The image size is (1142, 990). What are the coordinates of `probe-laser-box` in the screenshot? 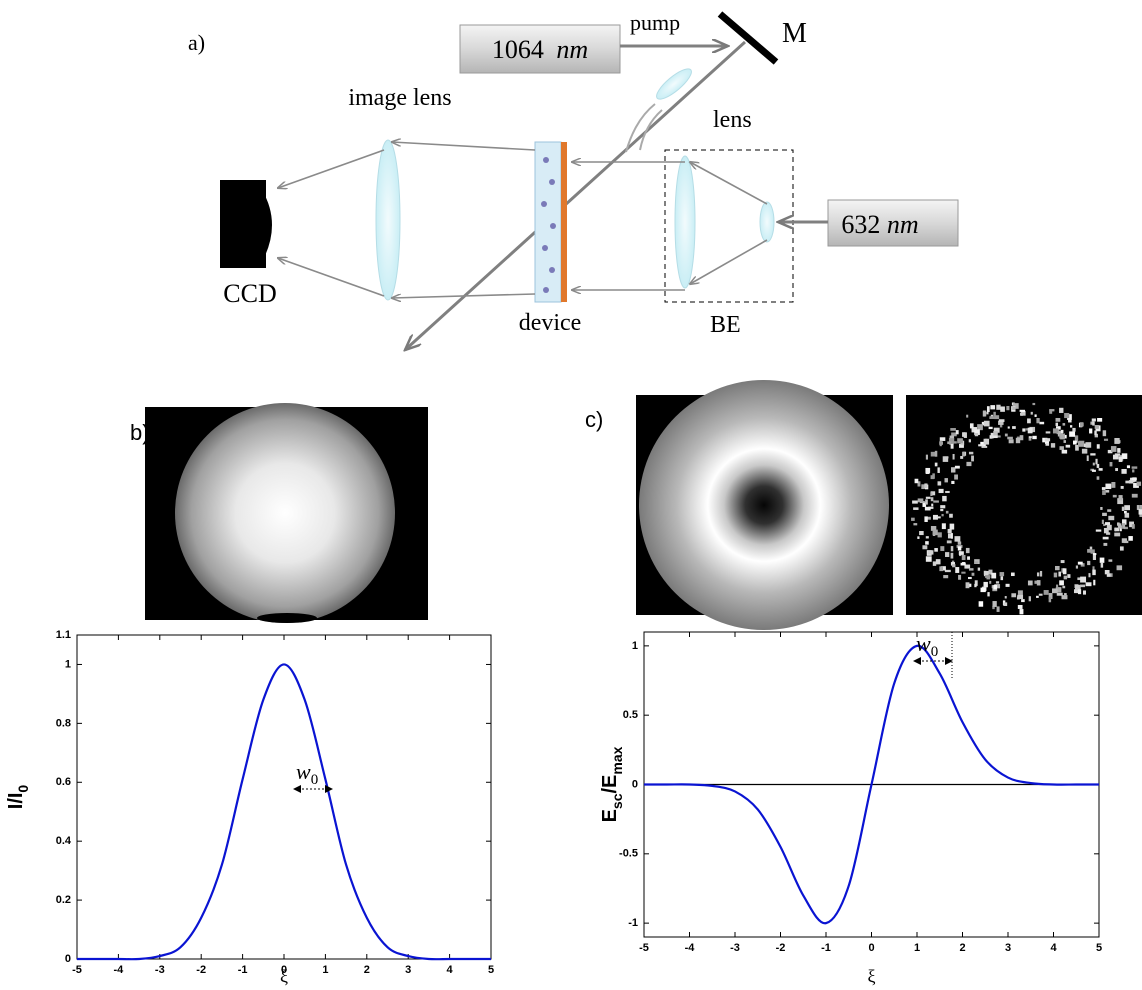 It's located at (893, 223).